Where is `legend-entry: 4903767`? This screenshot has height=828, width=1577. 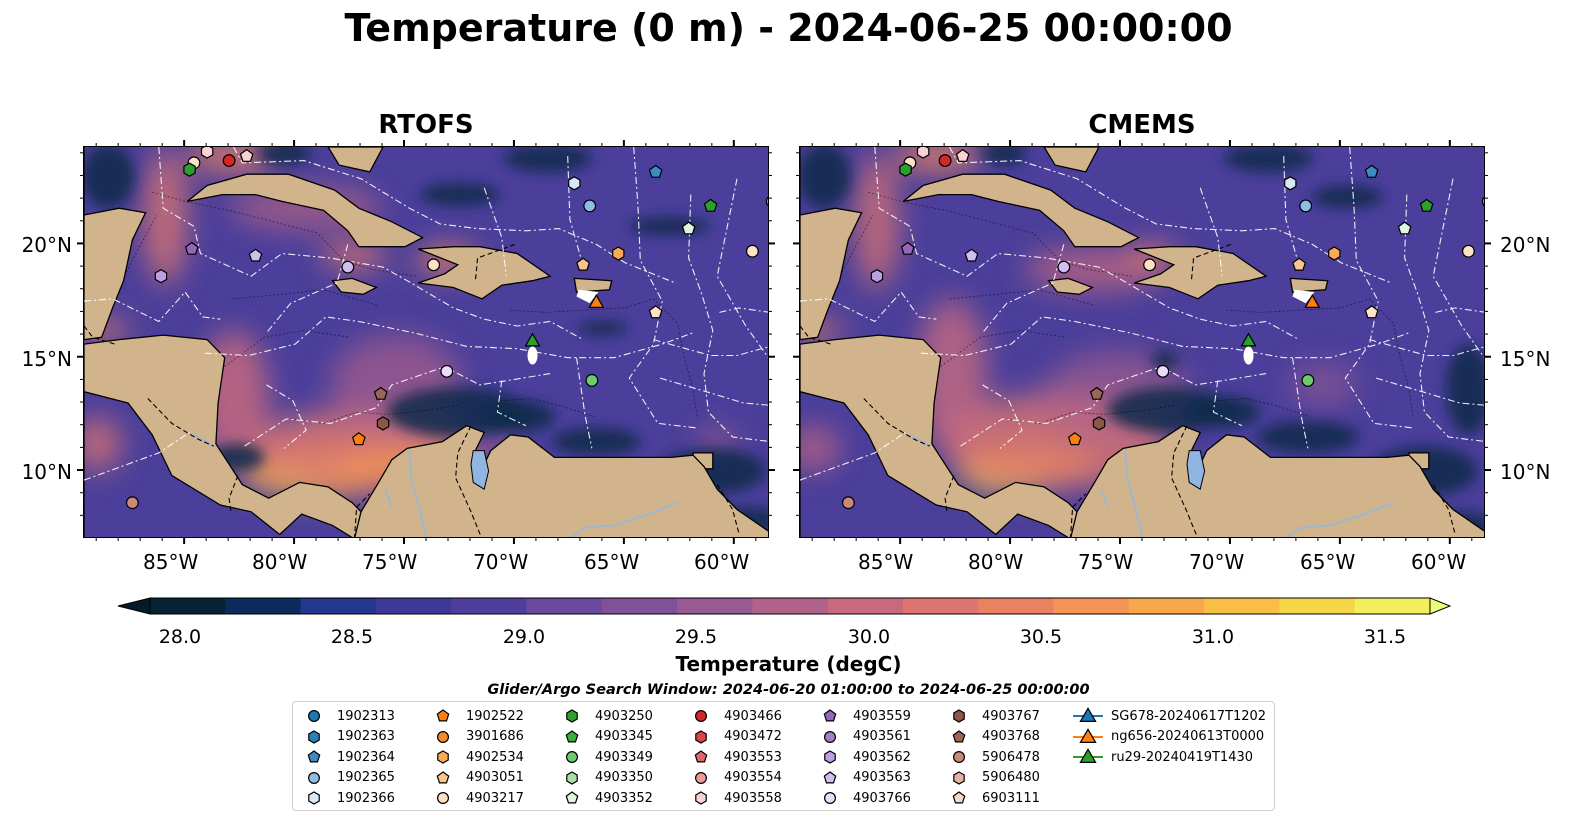 legend-entry: 4903767 is located at coordinates (992, 716).